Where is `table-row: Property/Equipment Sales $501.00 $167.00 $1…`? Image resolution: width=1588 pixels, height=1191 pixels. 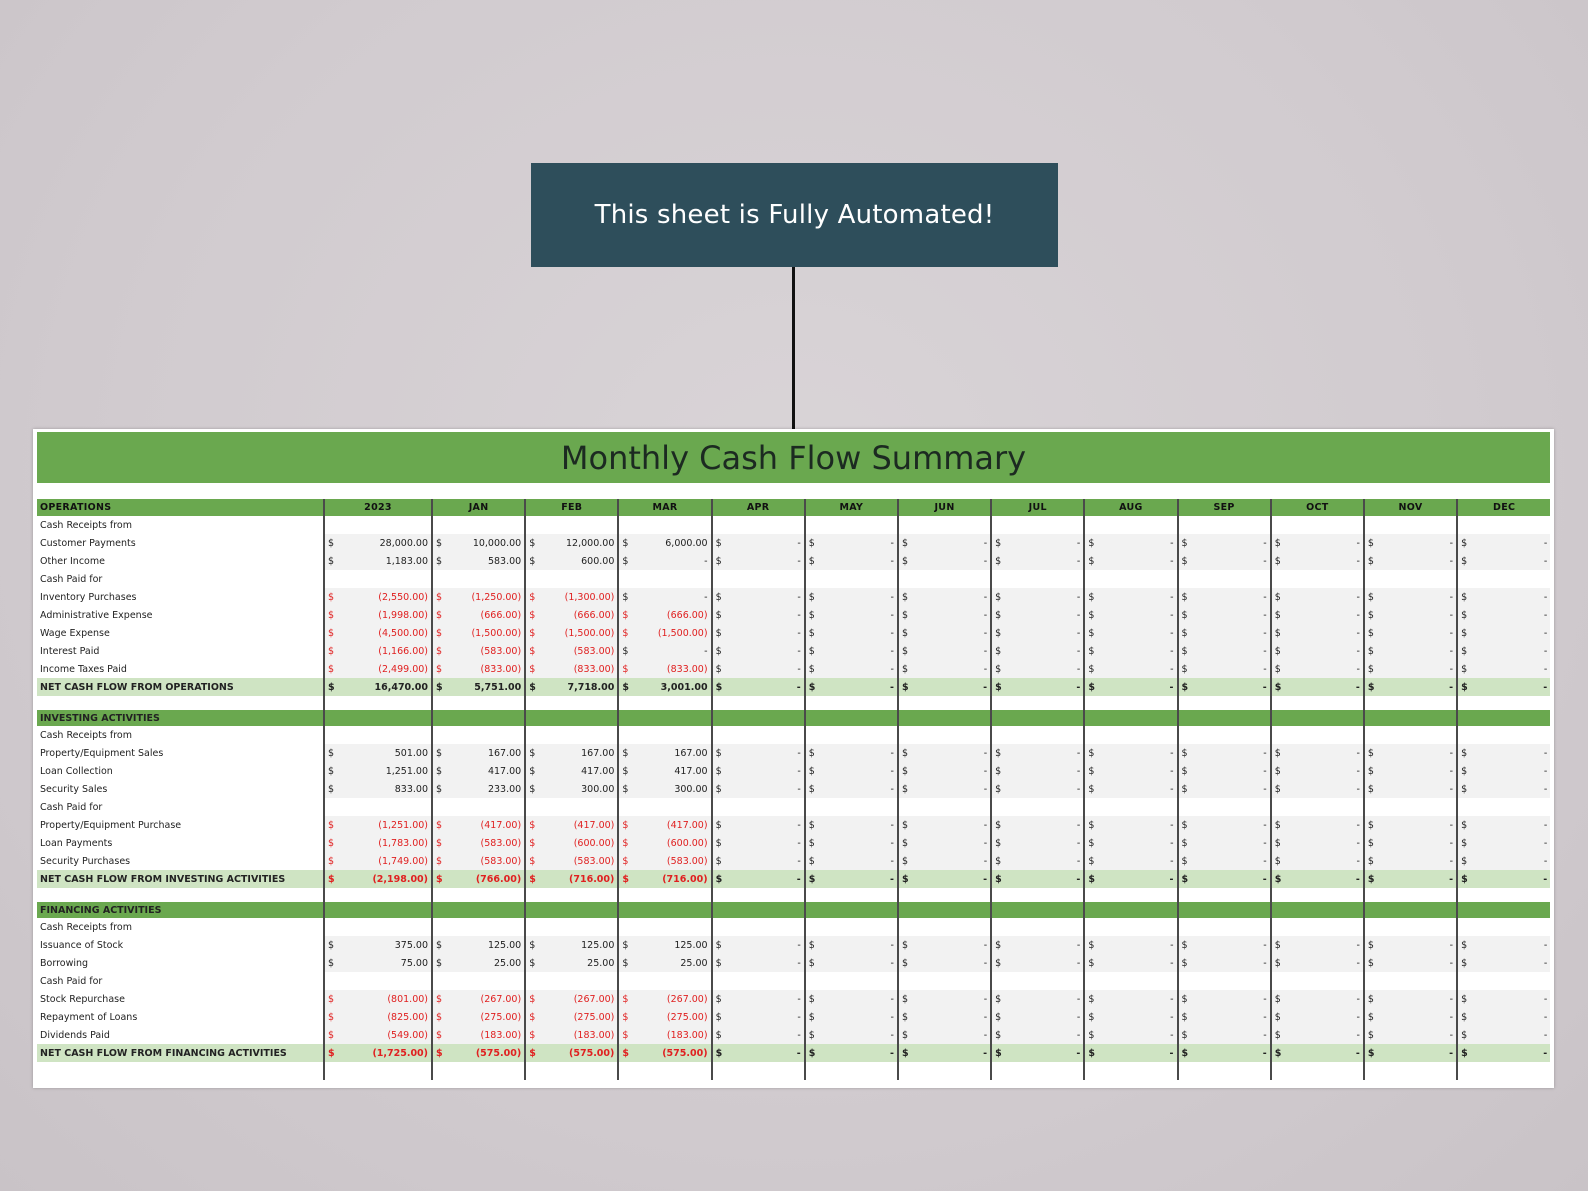 table-row: Property/Equipment Sales $501.00 $167.00 $1… is located at coordinates (794, 753).